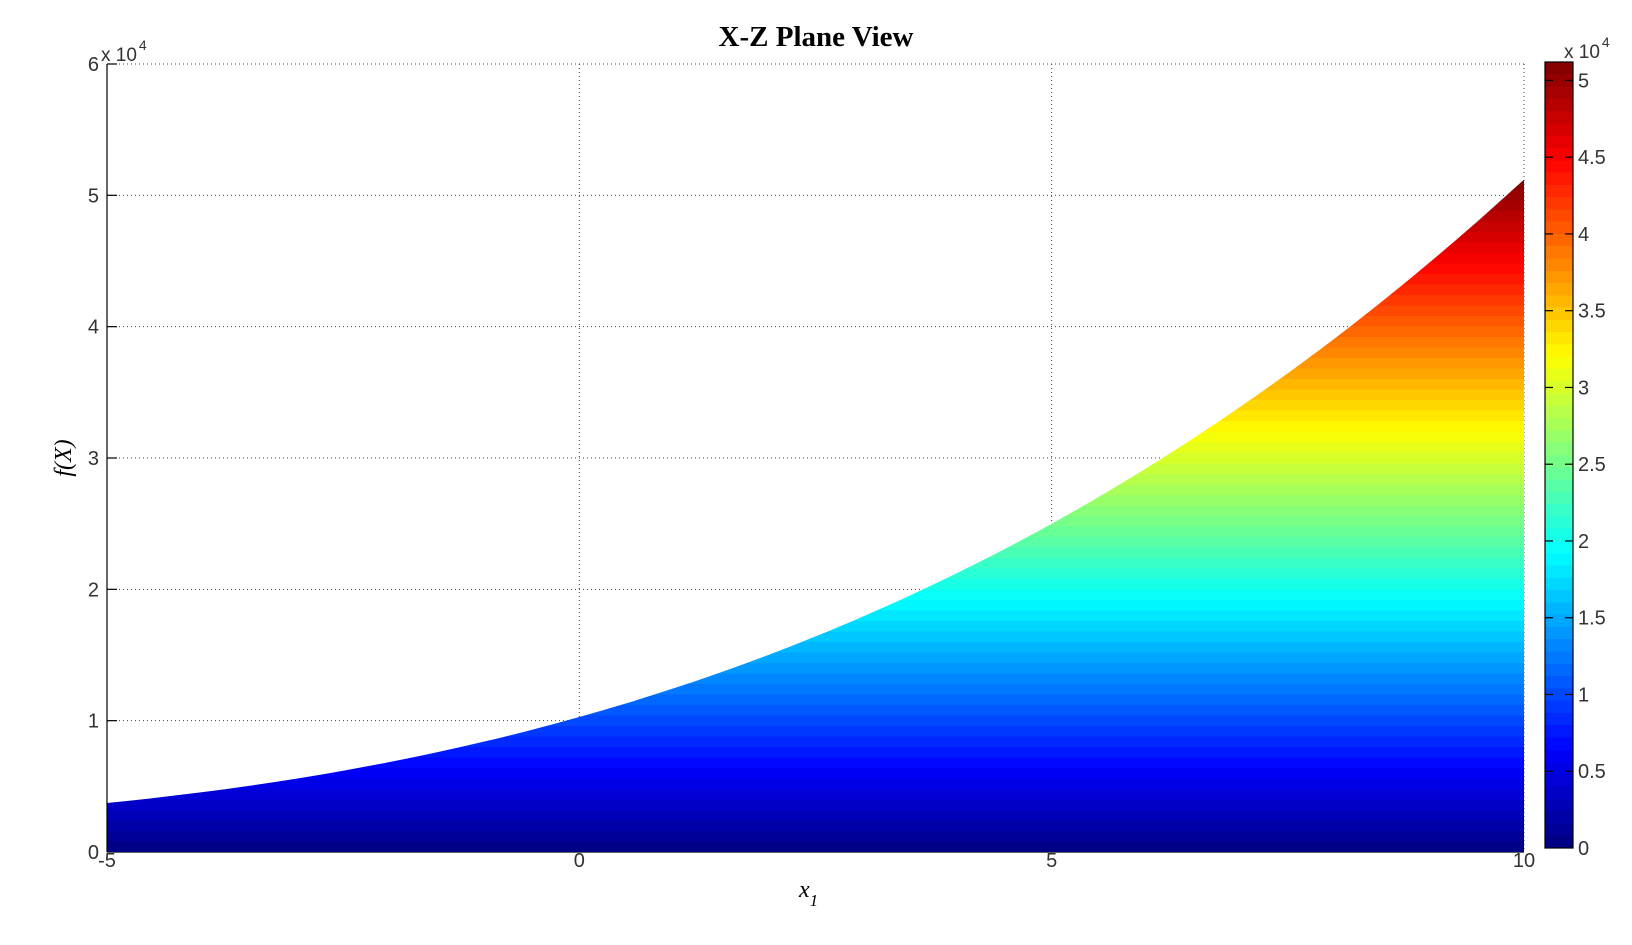 This screenshot has height=945, width=1632. What do you see at coordinates (1583, 849) in the screenshot?
I see `colorbar-tick-label: 0` at bounding box center [1583, 849].